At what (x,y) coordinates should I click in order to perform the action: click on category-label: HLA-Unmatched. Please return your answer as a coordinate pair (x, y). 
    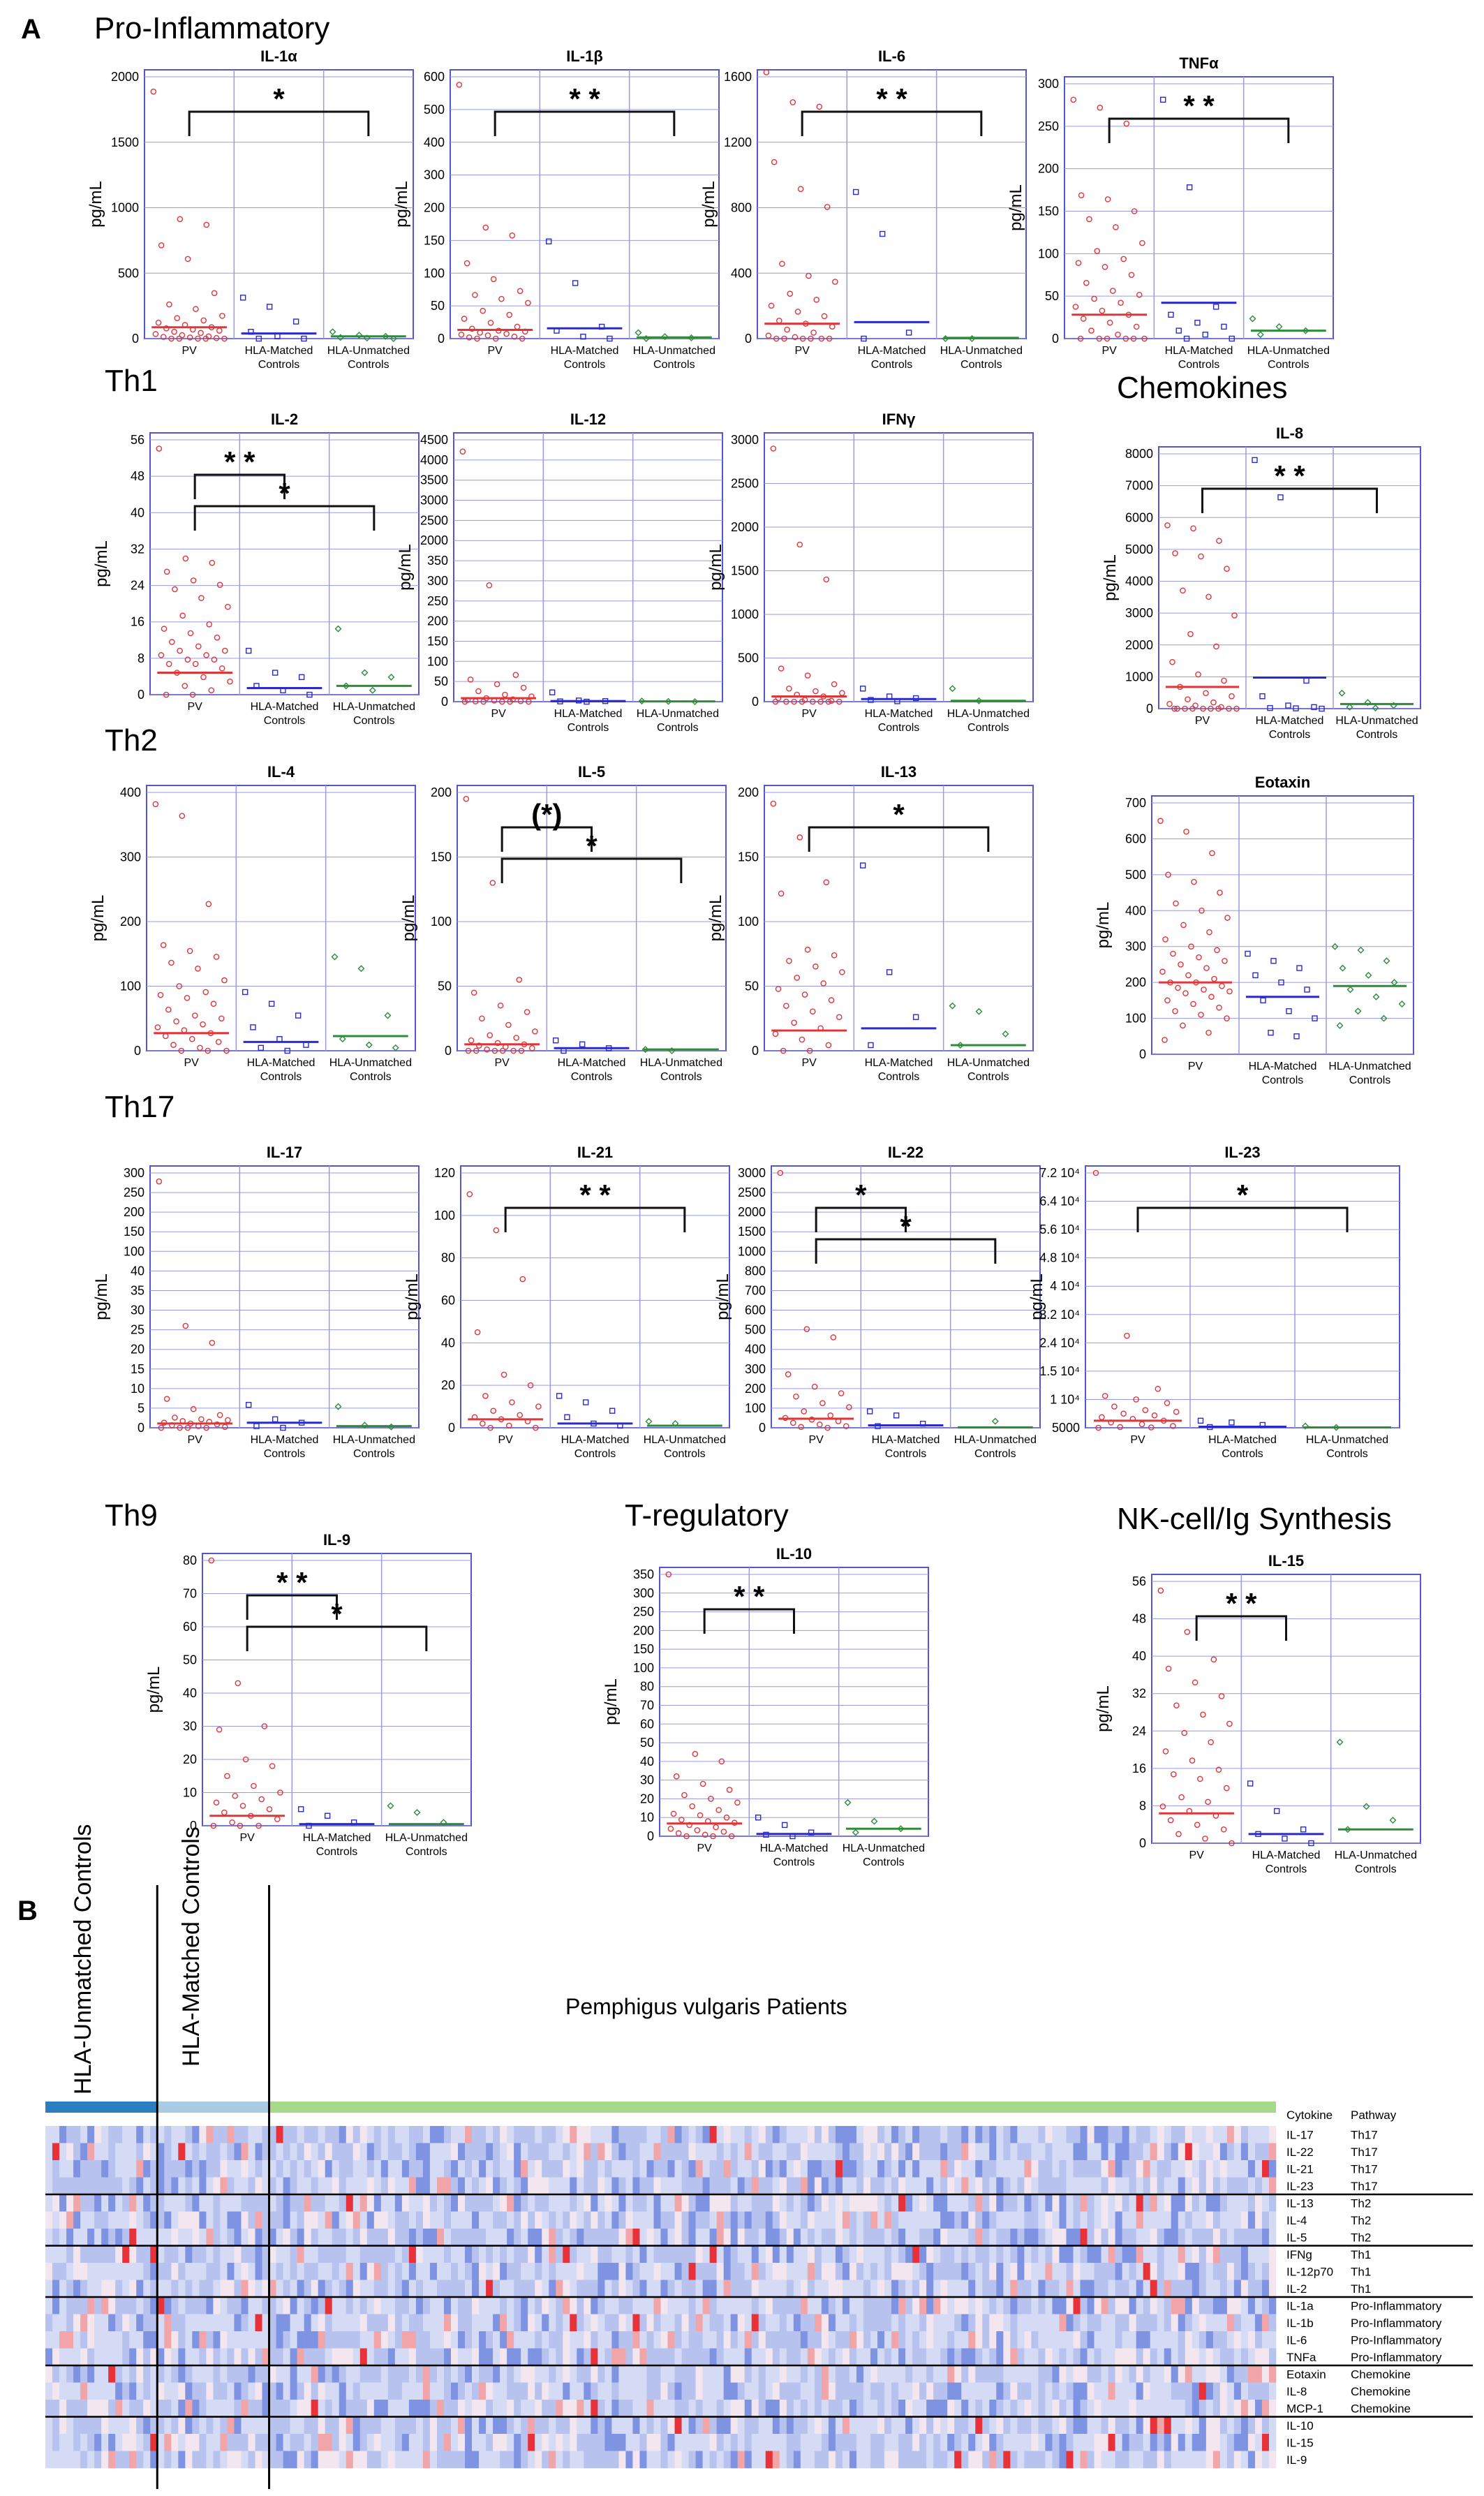
    Looking at the image, I should click on (884, 1849).